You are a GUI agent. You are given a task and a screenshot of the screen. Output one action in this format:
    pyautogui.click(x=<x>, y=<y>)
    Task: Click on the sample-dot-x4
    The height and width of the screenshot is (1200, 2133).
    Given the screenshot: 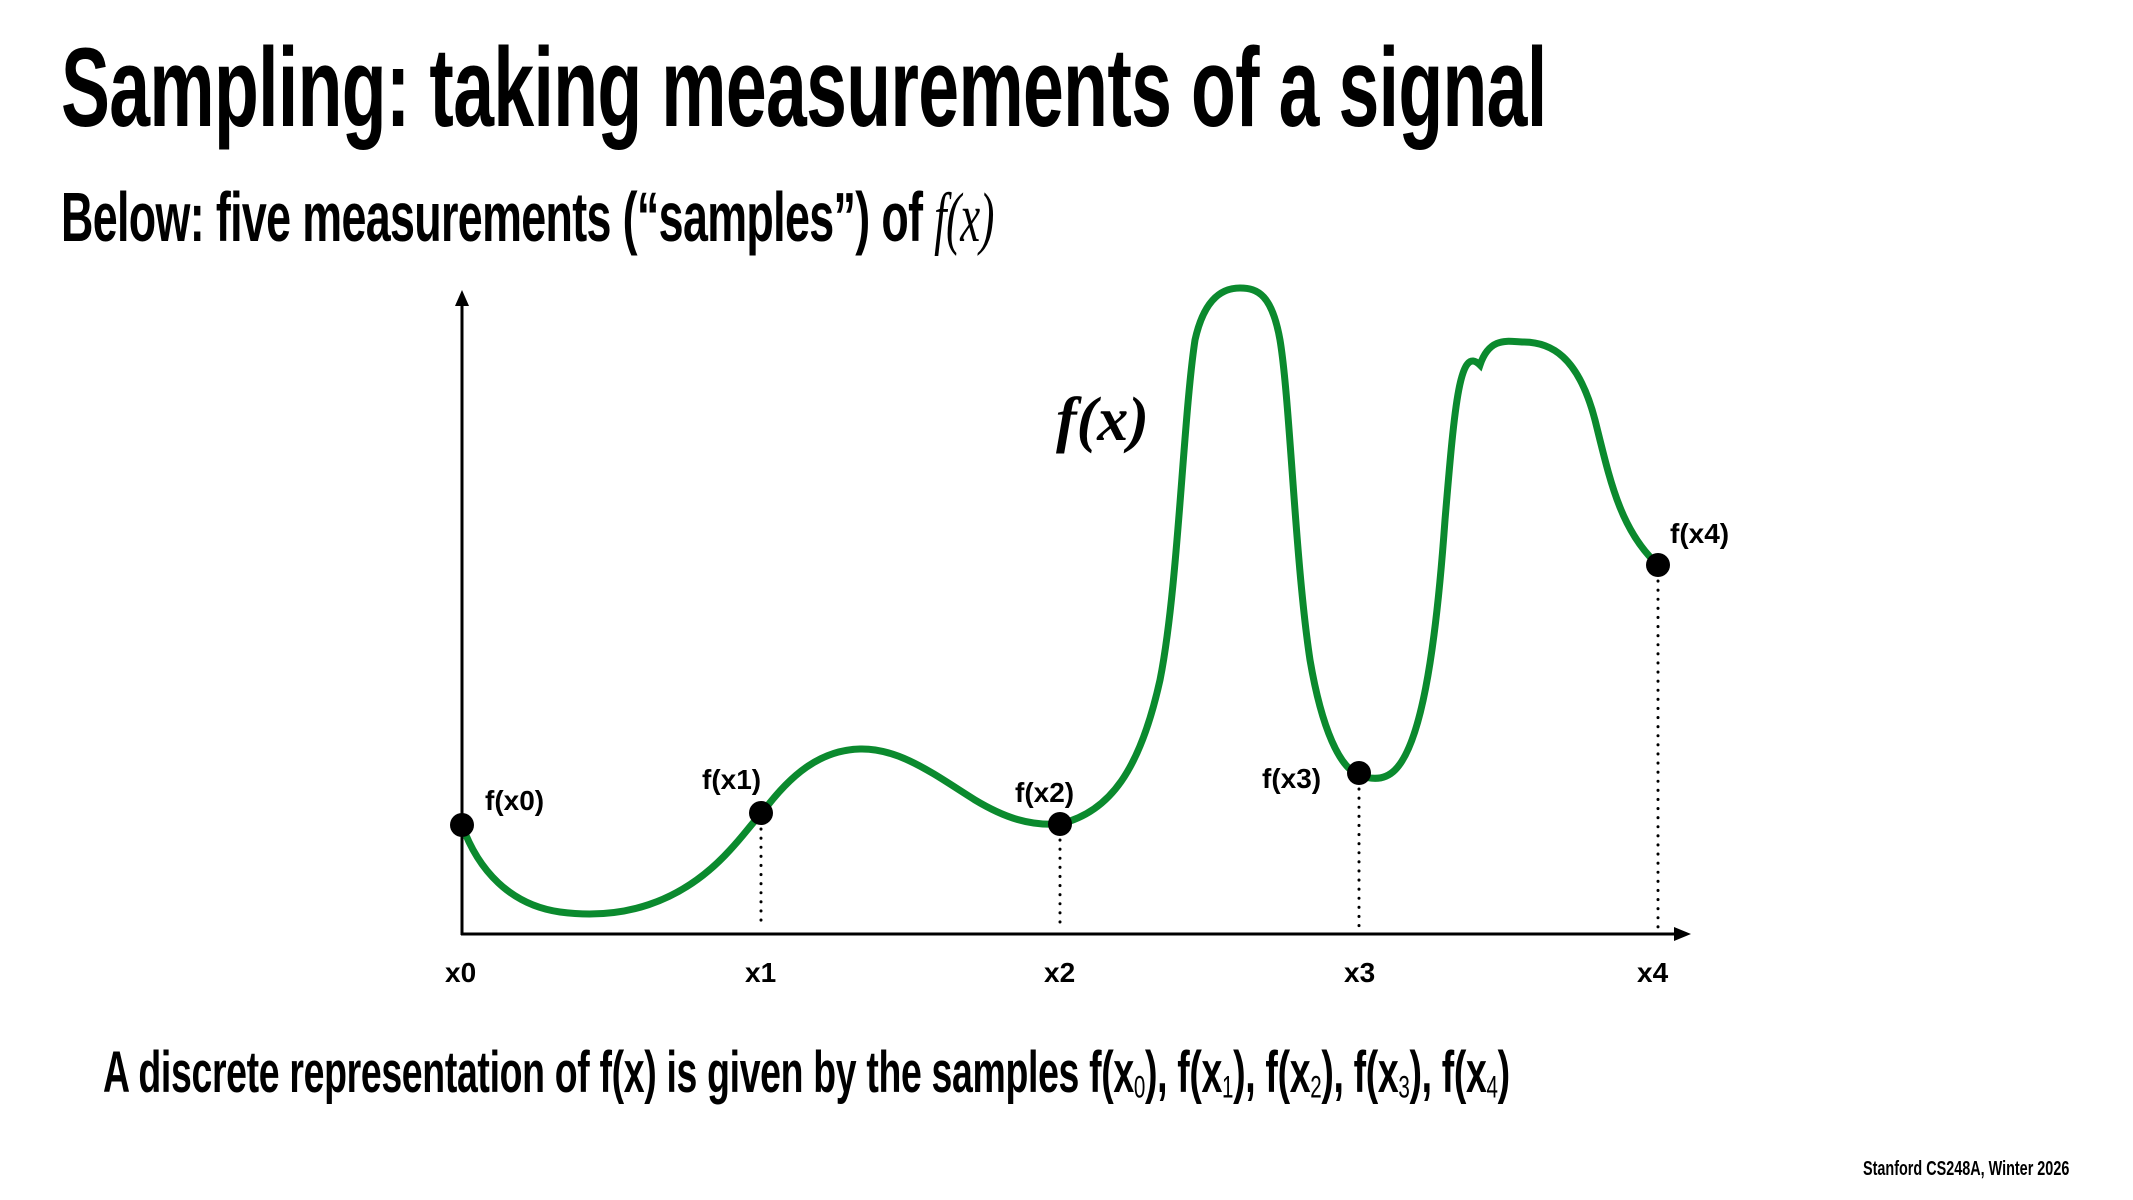 What is the action you would take?
    pyautogui.click(x=1658, y=565)
    